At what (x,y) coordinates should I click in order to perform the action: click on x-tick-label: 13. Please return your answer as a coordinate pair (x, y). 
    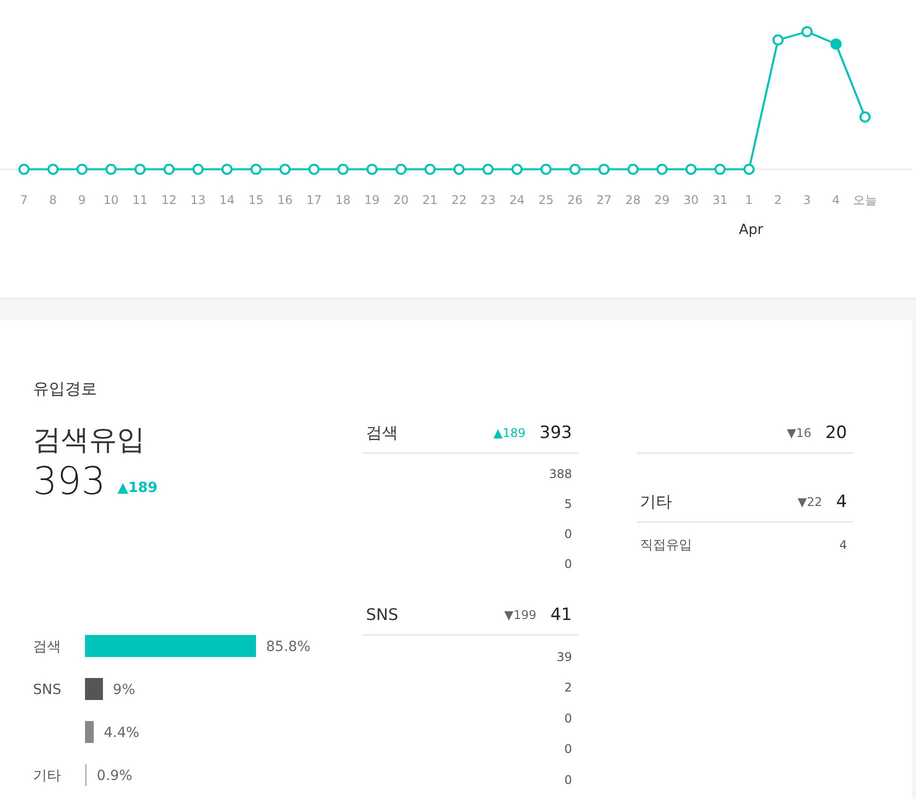
    Looking at the image, I should click on (198, 200).